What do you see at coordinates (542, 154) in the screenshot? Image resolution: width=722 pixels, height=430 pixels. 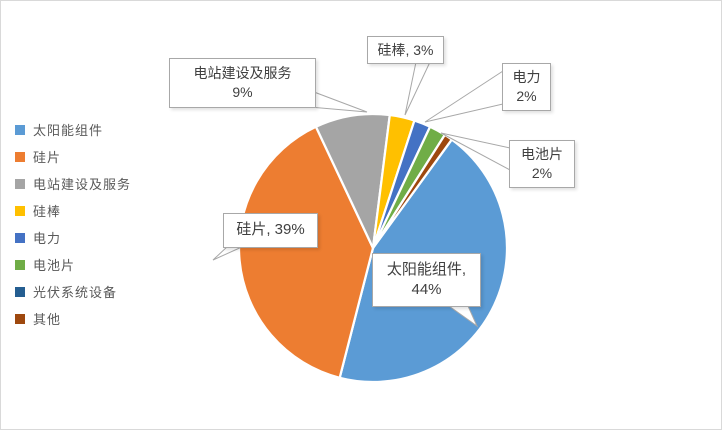 I see `data-label-text: 电池片` at bounding box center [542, 154].